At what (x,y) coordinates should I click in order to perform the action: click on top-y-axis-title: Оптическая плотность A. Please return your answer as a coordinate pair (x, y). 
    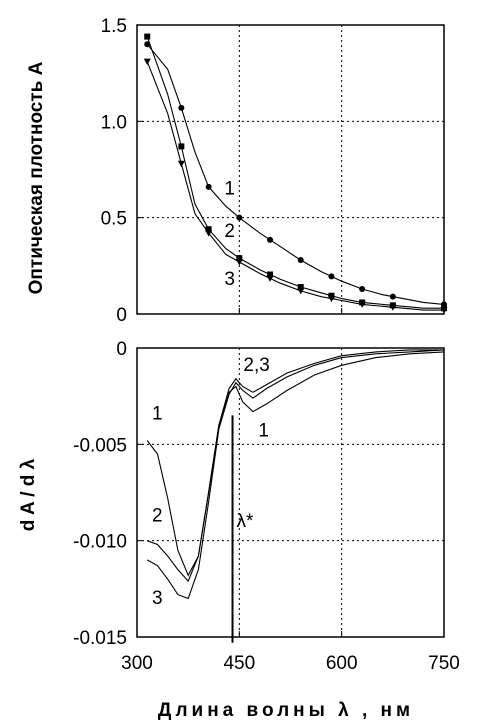
    Looking at the image, I should click on (36, 177).